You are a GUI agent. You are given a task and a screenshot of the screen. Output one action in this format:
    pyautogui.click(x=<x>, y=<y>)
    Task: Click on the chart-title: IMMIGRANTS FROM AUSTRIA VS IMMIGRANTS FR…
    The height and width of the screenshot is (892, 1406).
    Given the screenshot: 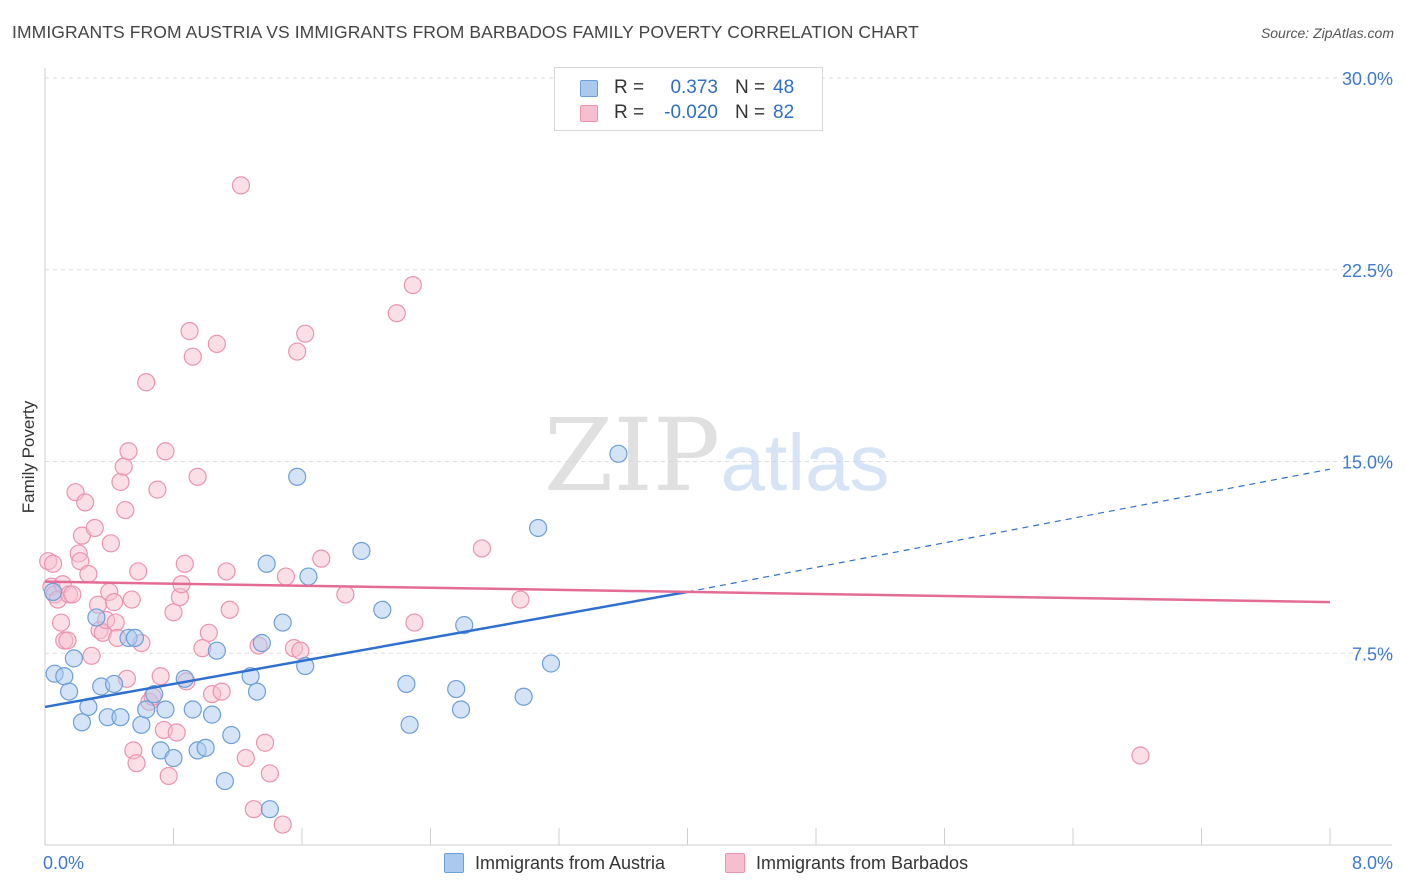 What is the action you would take?
    pyautogui.click(x=465, y=32)
    